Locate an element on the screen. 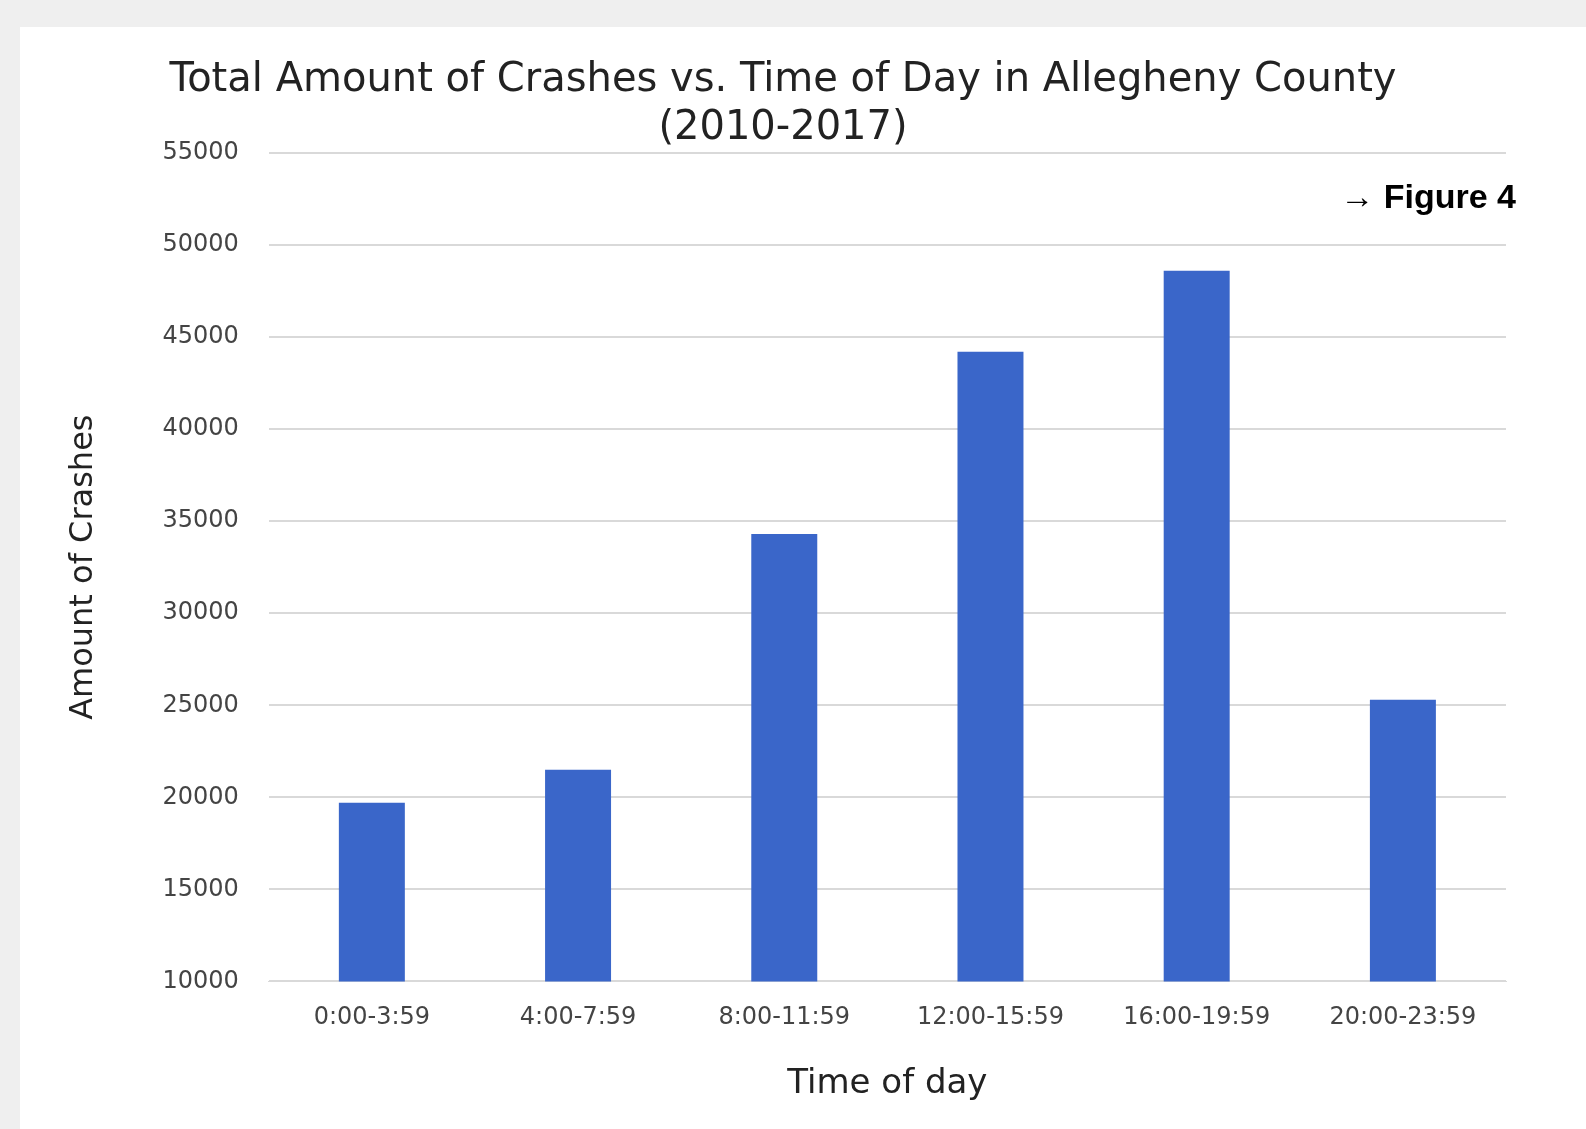 The image size is (1586, 1129). y-tick-label: 55000 is located at coordinates (200, 151).